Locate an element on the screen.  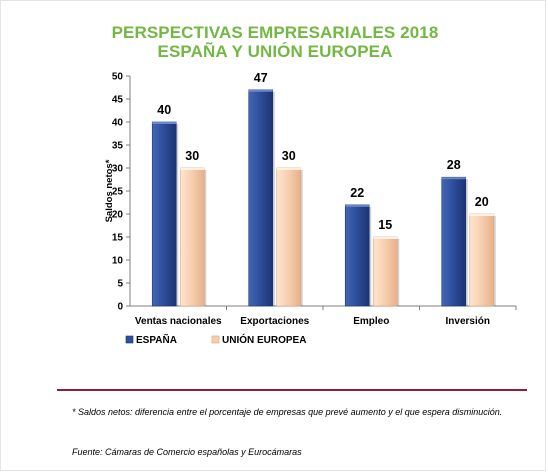
y-tick-label: 5 is located at coordinates (120, 284).